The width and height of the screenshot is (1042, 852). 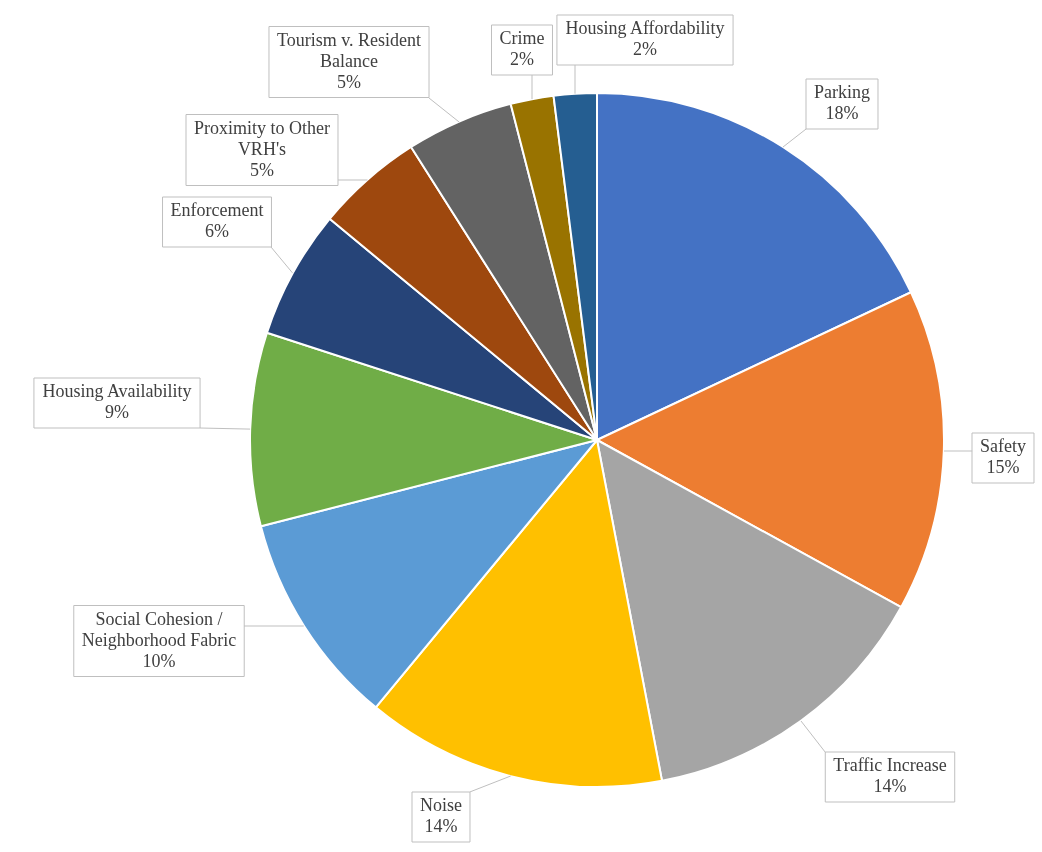 What do you see at coordinates (159, 629) in the screenshot?
I see `slice-label: Social Cohesion / Neighborhood Fabric` at bounding box center [159, 629].